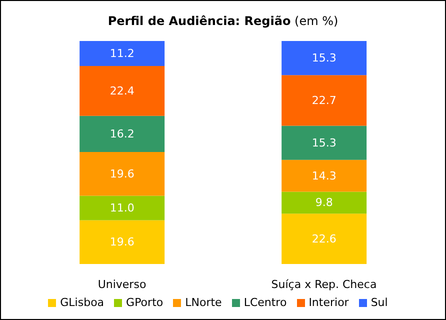  I want to click on data-label: 22.4, so click(122, 91).